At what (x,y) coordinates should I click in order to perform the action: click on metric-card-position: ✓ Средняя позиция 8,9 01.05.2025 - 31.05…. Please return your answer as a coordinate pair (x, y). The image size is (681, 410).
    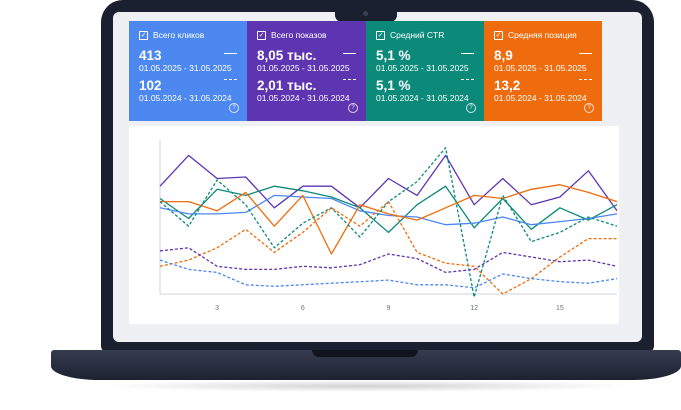
    Looking at the image, I should click on (543, 71).